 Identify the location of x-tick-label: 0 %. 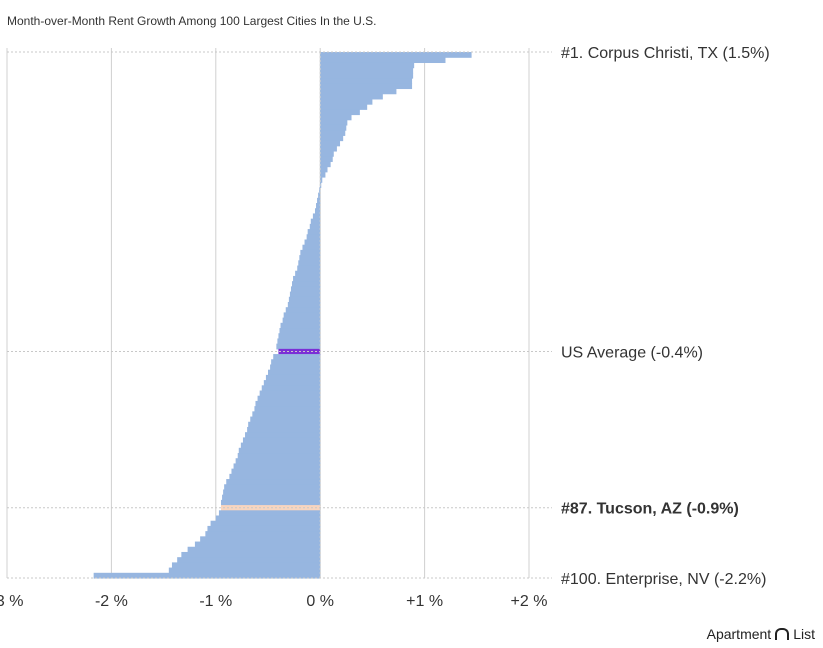
(320, 601).